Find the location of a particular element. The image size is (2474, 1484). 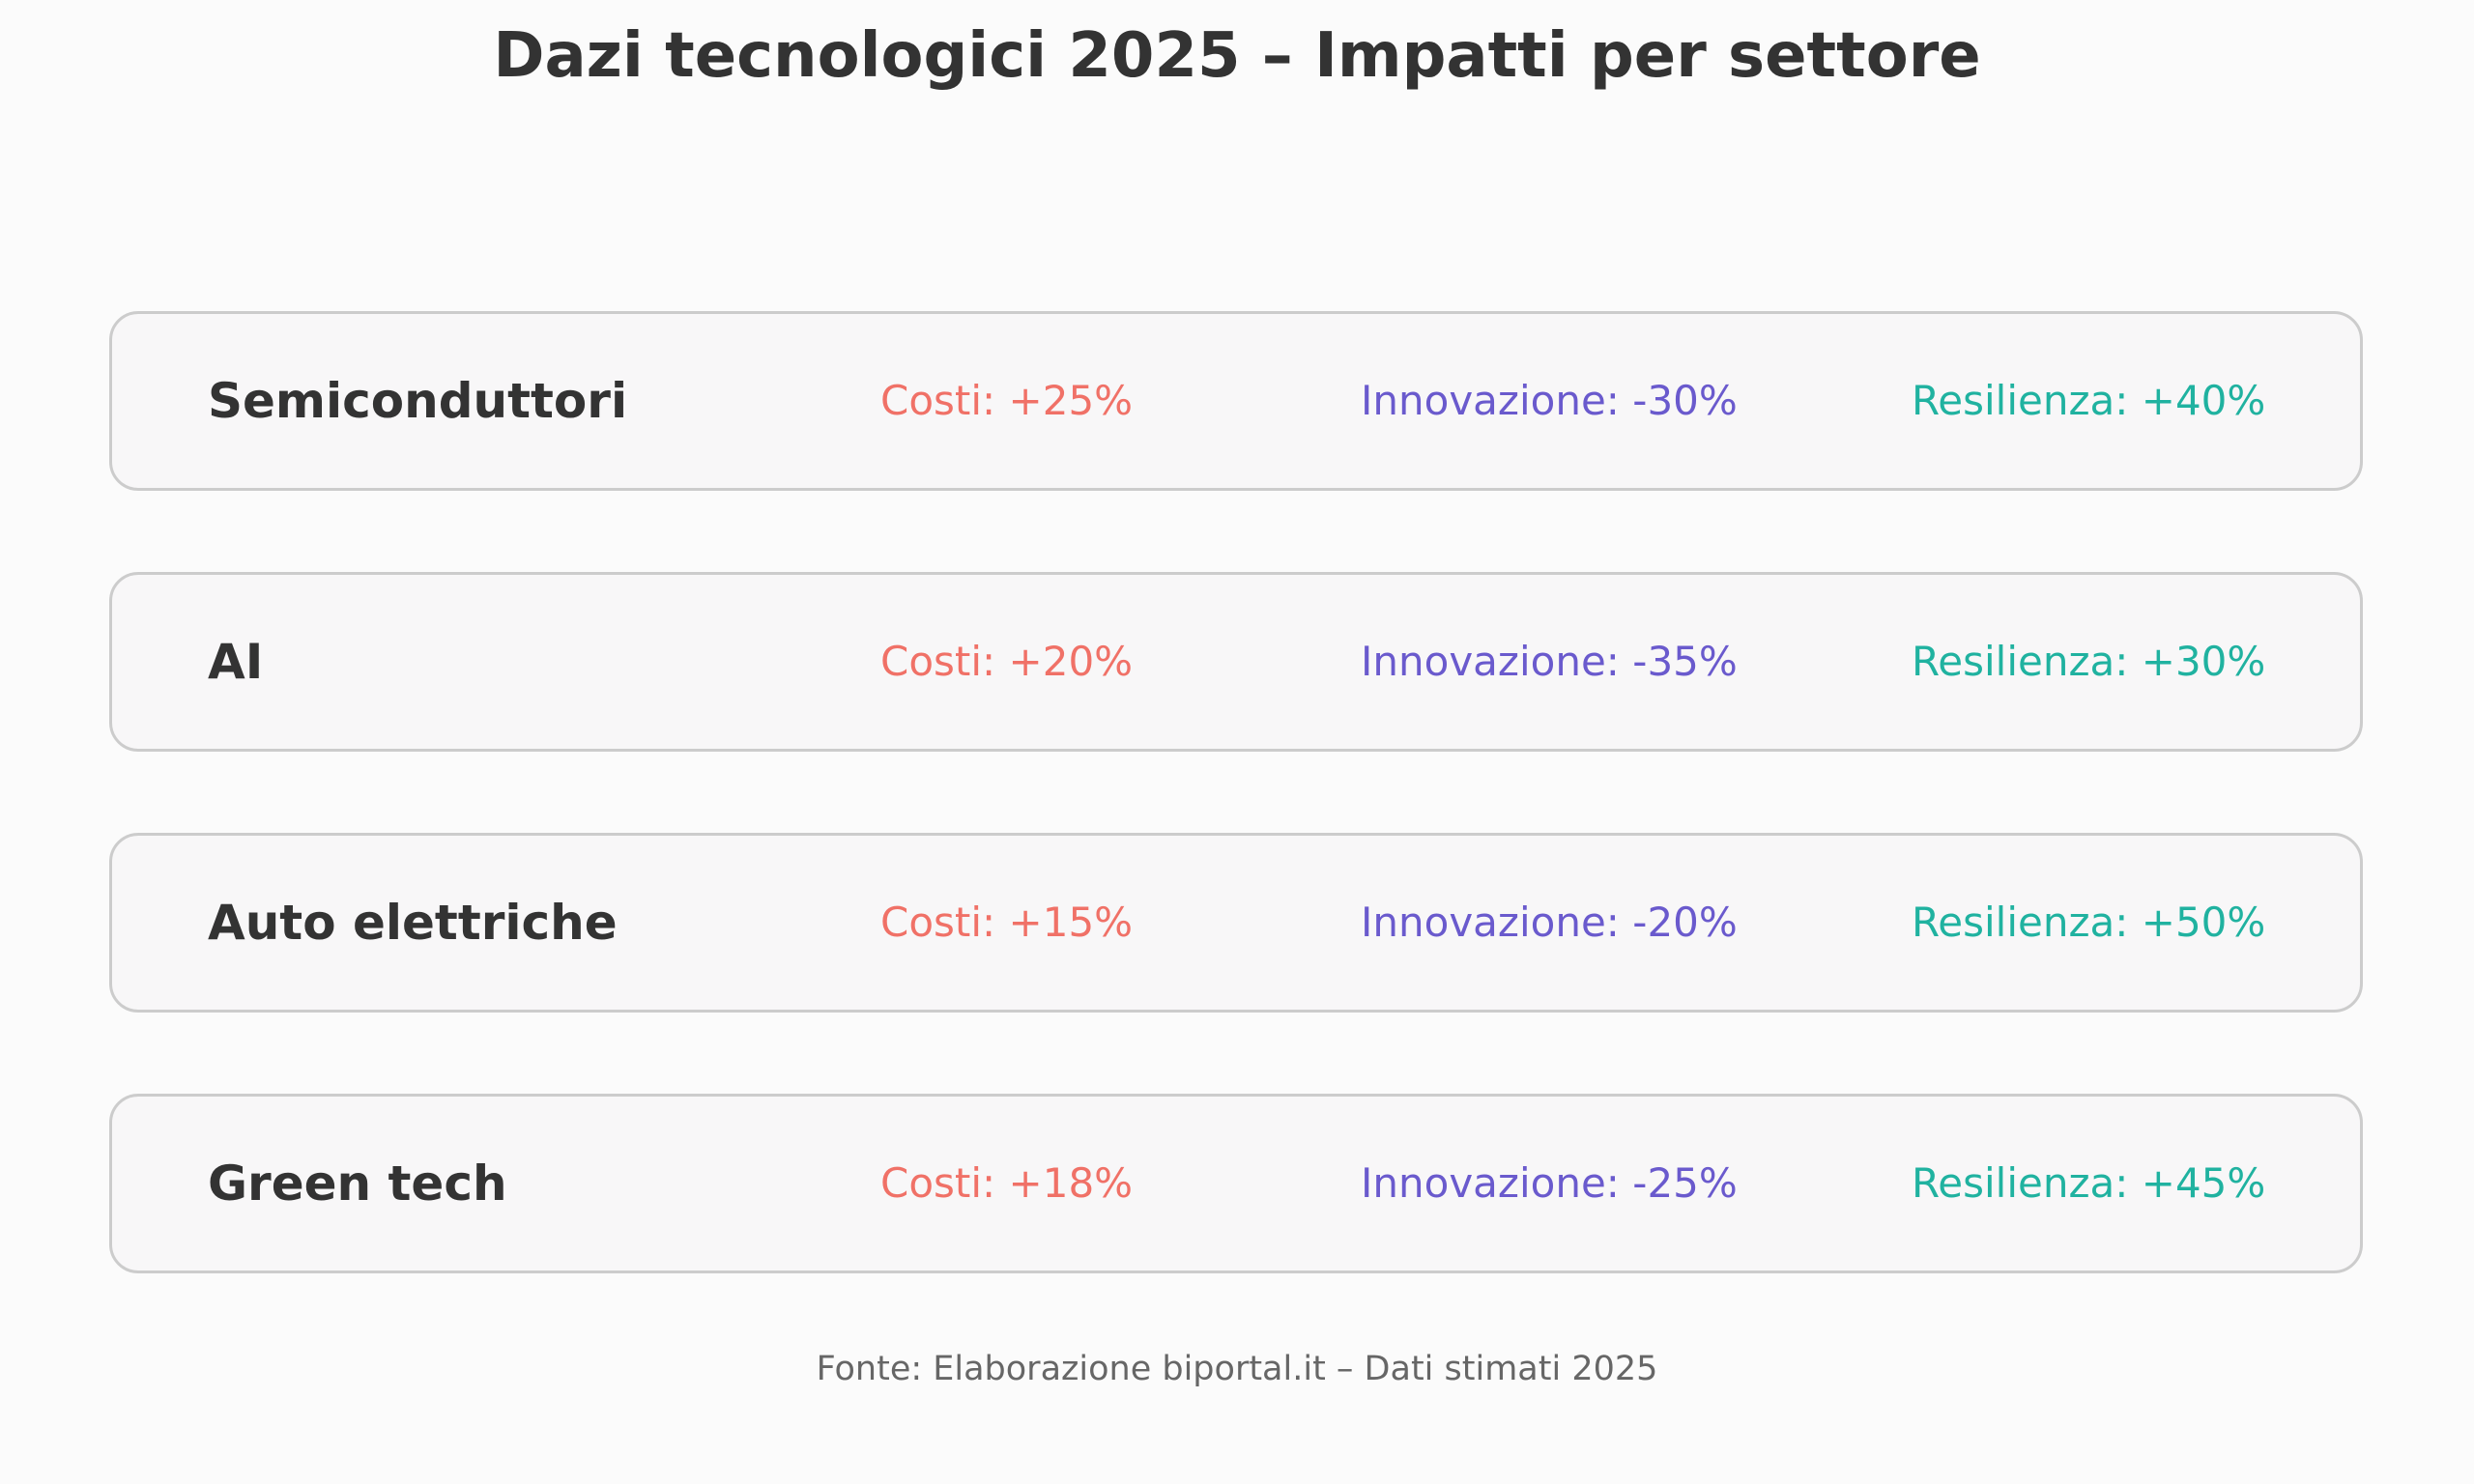

innovazione-value: Innovazione: -35% is located at coordinates (1550, 661).